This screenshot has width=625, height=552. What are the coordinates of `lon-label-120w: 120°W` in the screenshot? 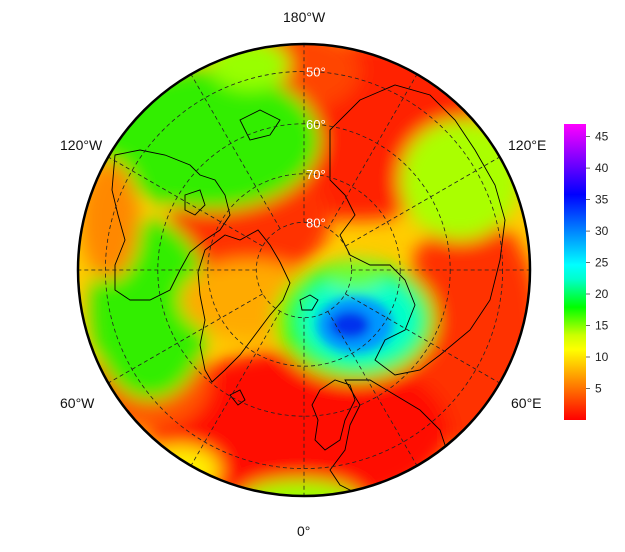 It's located at (81, 145).